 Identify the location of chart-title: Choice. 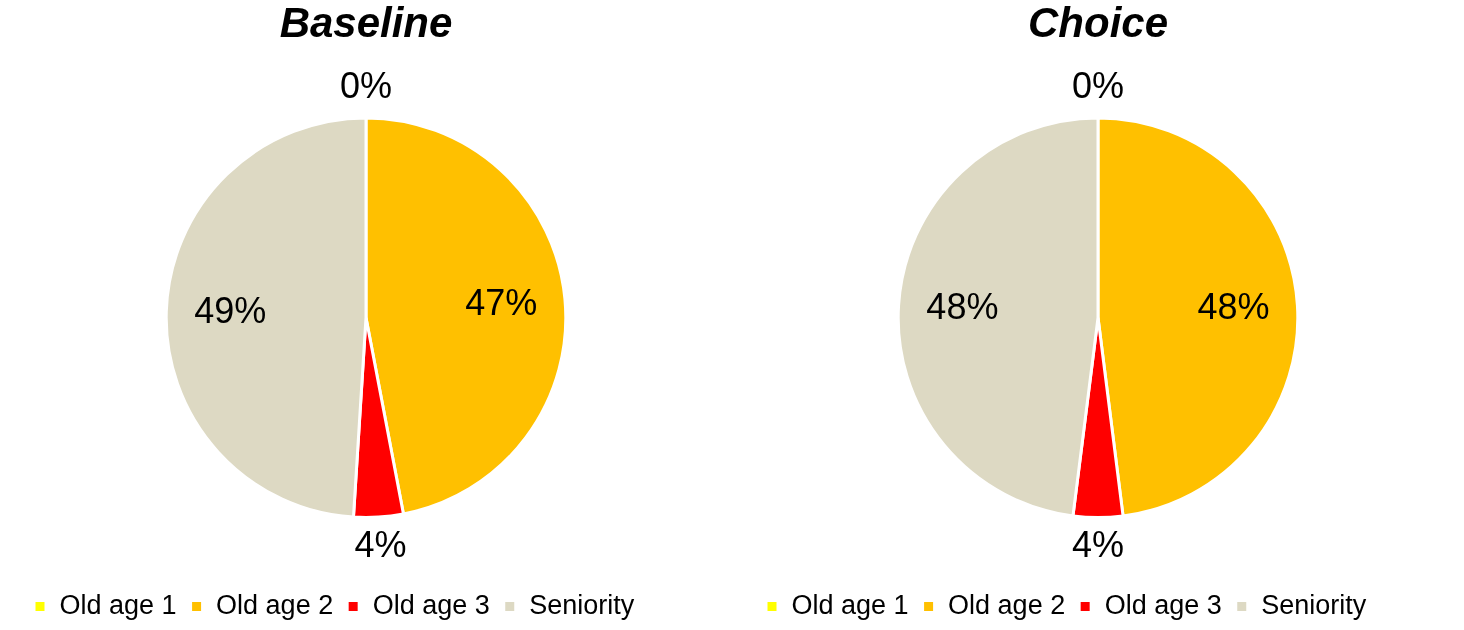
(1098, 23).